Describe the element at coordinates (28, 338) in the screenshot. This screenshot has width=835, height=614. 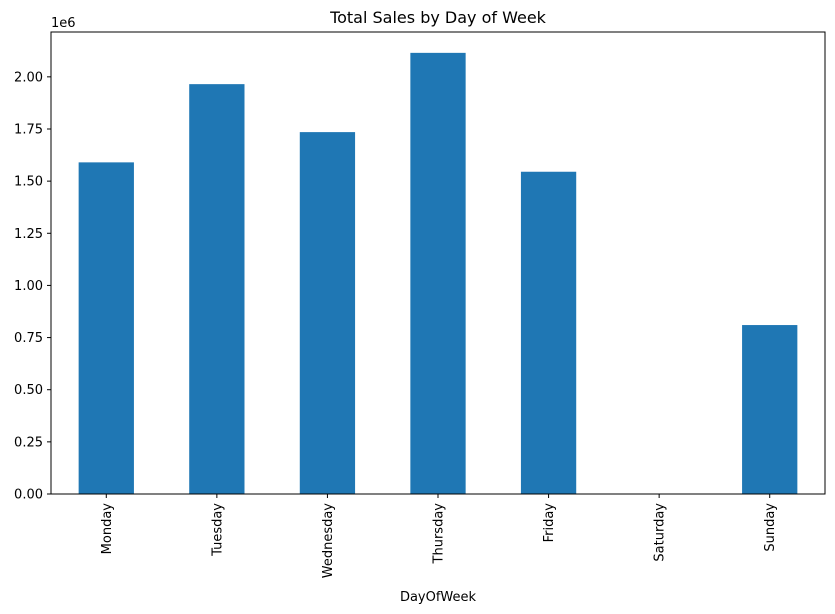
I see `y-tick-label: 0.75` at that location.